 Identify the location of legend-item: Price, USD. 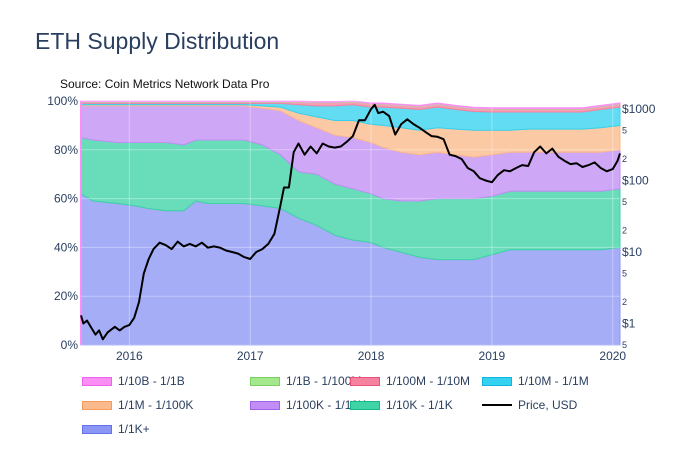
(529, 405).